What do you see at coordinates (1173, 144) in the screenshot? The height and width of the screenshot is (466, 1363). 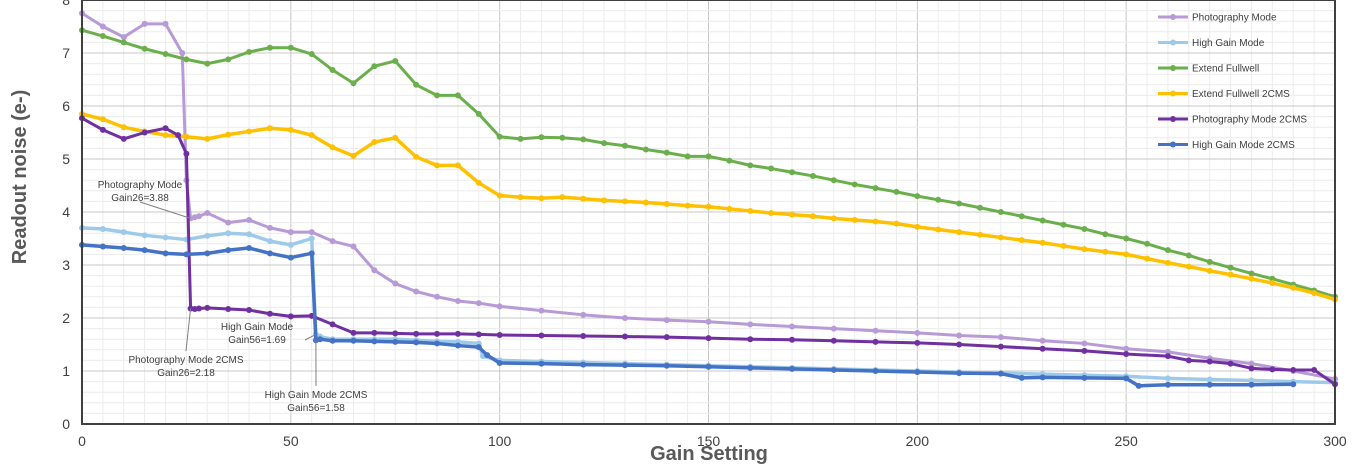 I see `legend-marker` at bounding box center [1173, 144].